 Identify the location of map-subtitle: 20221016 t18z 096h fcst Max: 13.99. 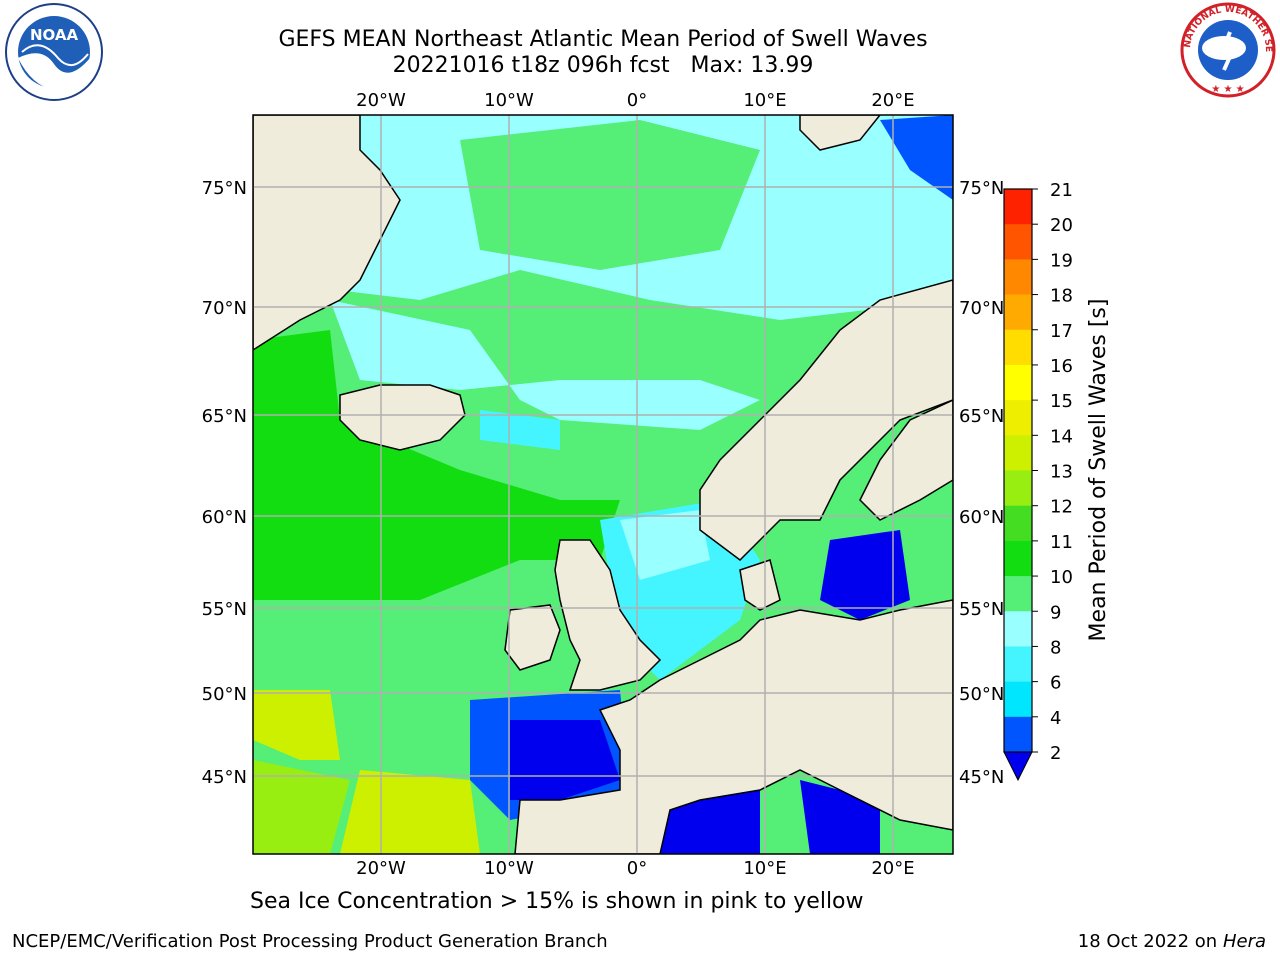
(603, 65).